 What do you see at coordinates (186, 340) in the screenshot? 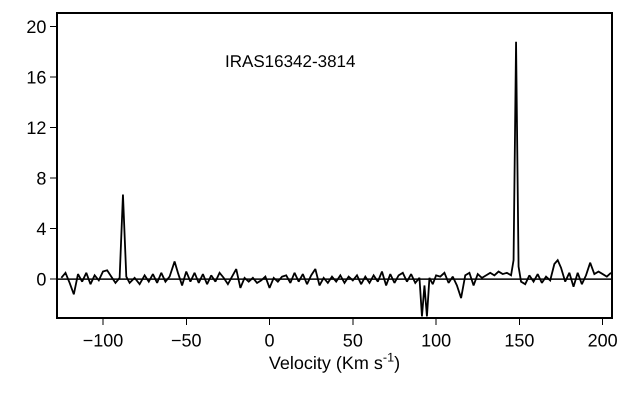
I see `x-tick-label: −50` at bounding box center [186, 340].